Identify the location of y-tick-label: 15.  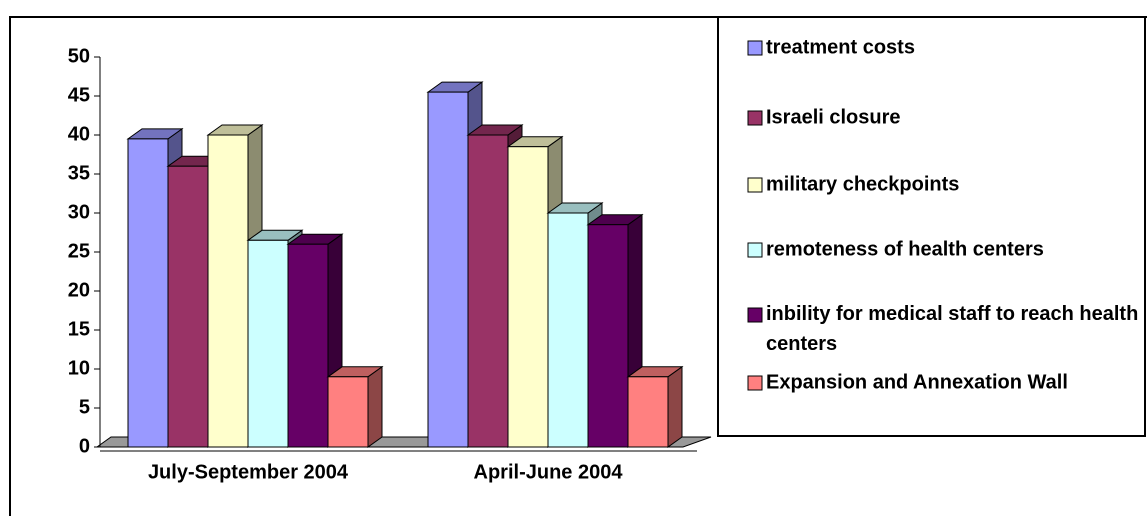
(79, 329).